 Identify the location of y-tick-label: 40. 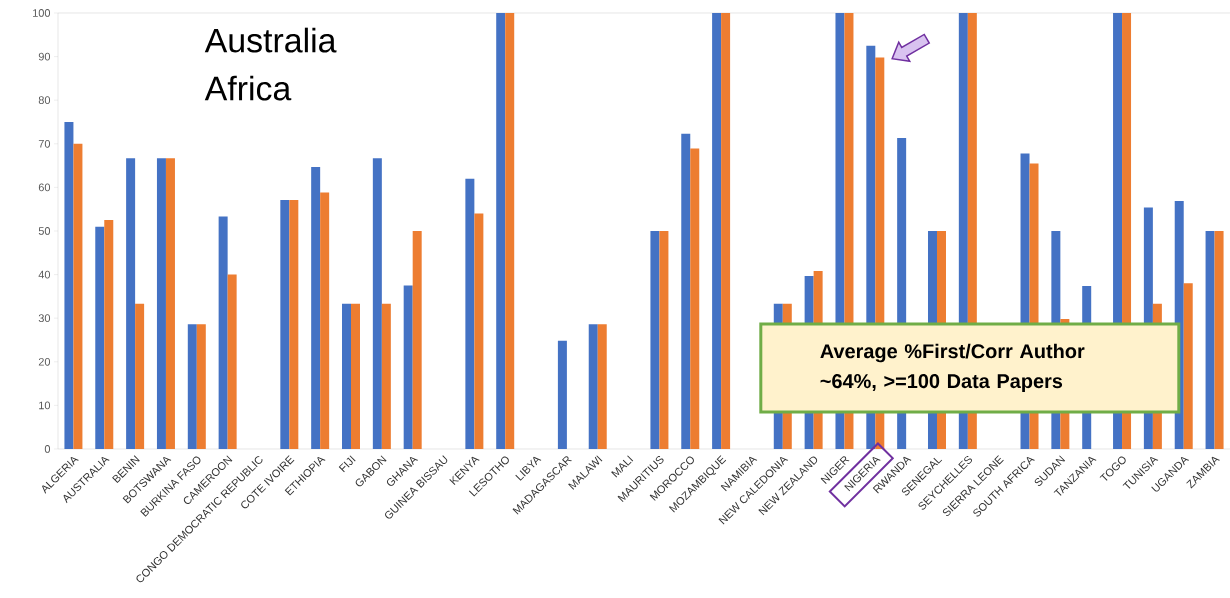
(44, 274).